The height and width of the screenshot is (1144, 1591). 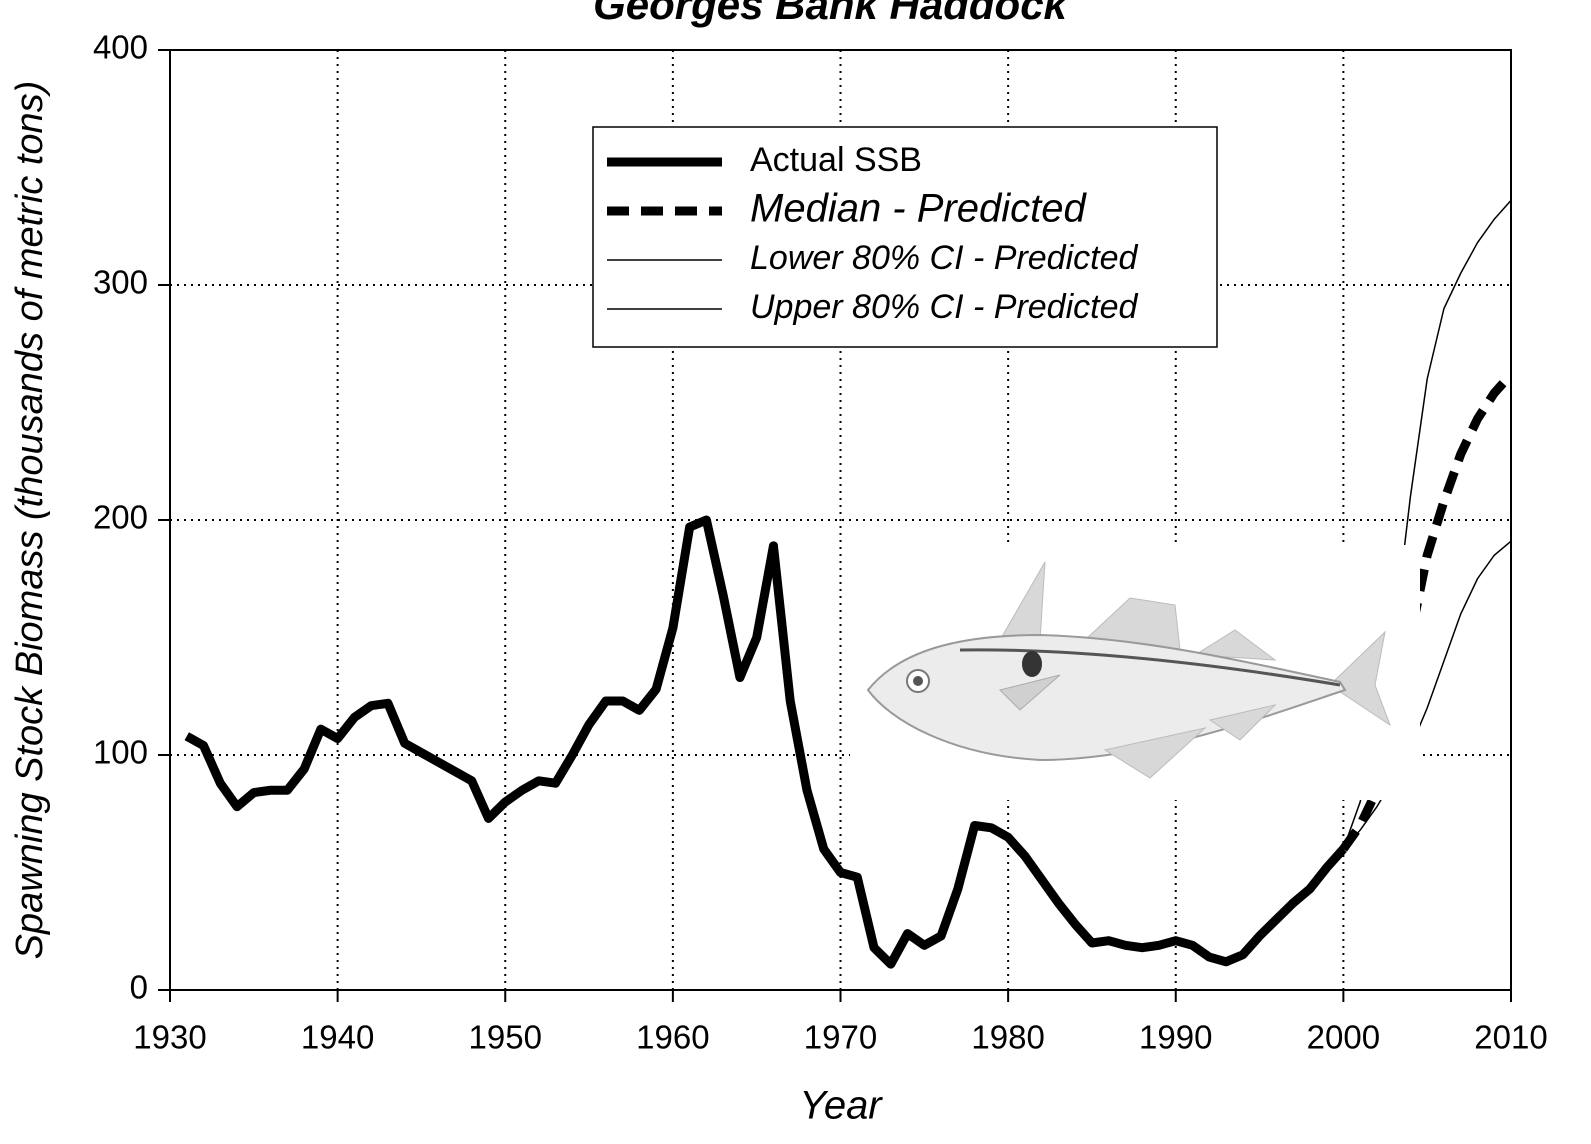 What do you see at coordinates (1343, 1037) in the screenshot?
I see `x-tick-label: 2000` at bounding box center [1343, 1037].